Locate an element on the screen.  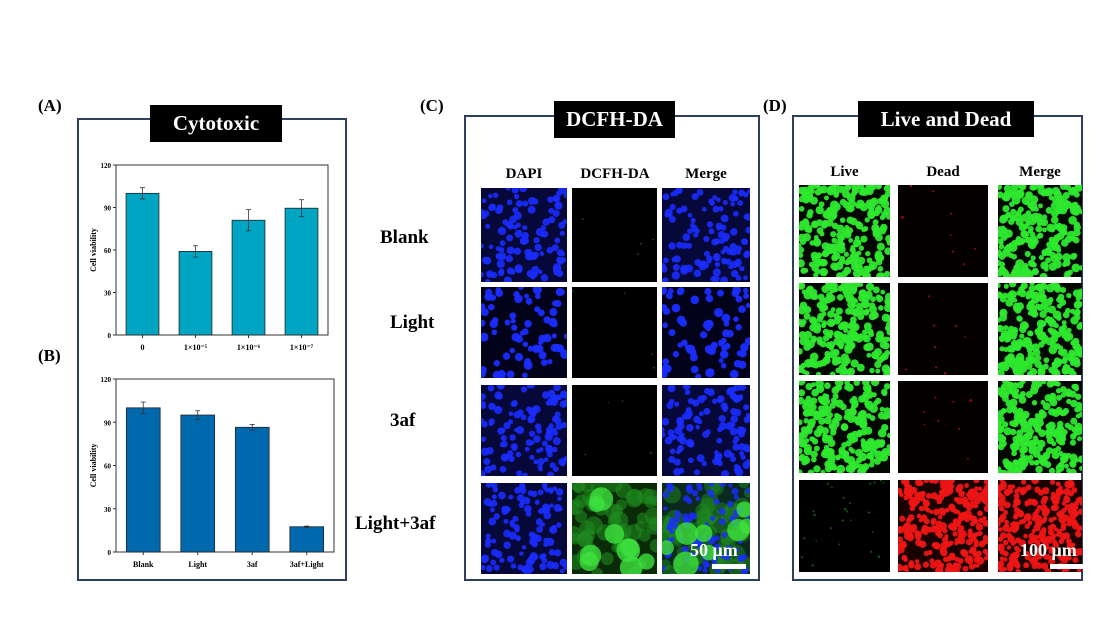
y-tick-label: 90 is located at coordinates (108, 423).